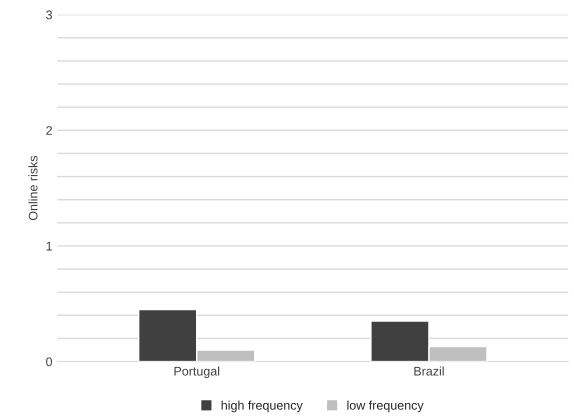 The width and height of the screenshot is (574, 418). Describe the element at coordinates (49, 130) in the screenshot. I see `y-tick-label: 2` at that location.